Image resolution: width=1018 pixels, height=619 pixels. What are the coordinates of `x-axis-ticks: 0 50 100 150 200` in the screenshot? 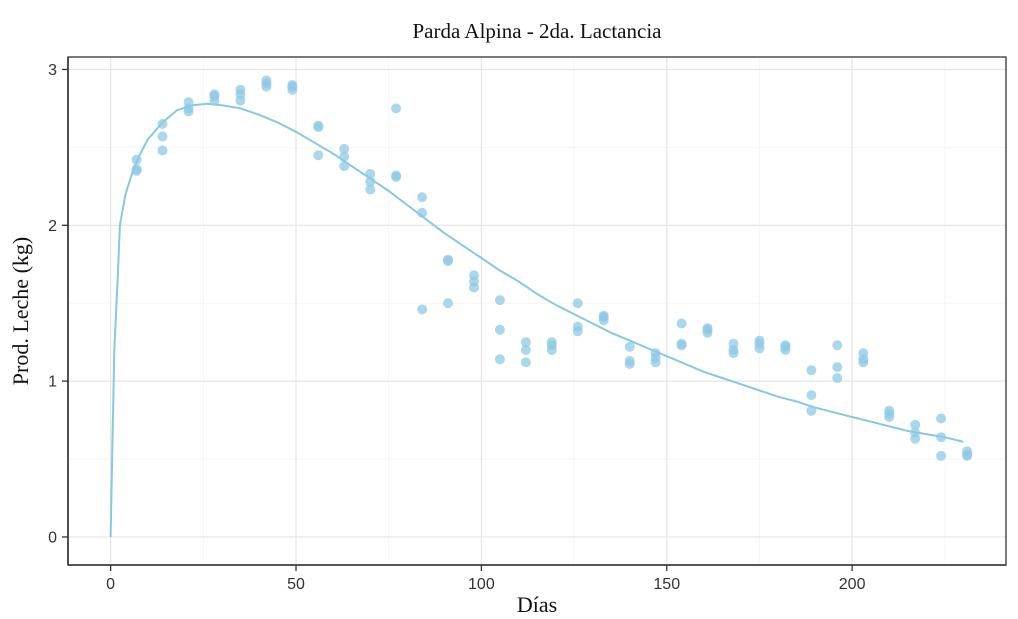 It's located at (486, 579).